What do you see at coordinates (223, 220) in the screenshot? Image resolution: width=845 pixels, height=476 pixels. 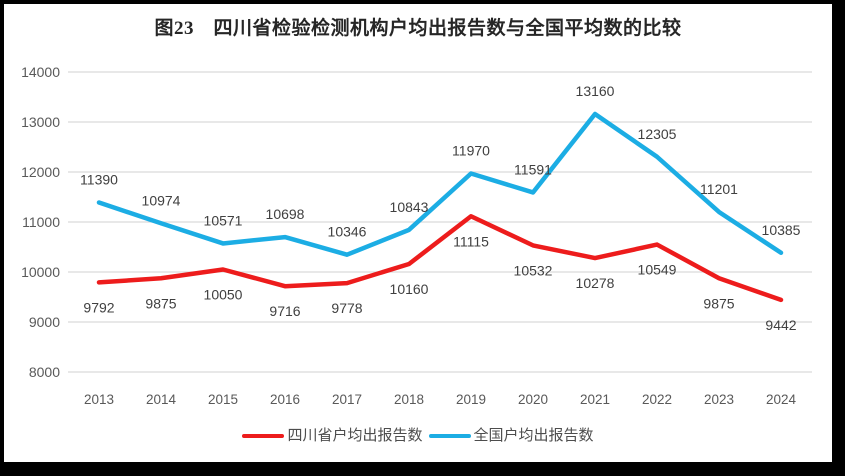 I see `data-label: 10571` at bounding box center [223, 220].